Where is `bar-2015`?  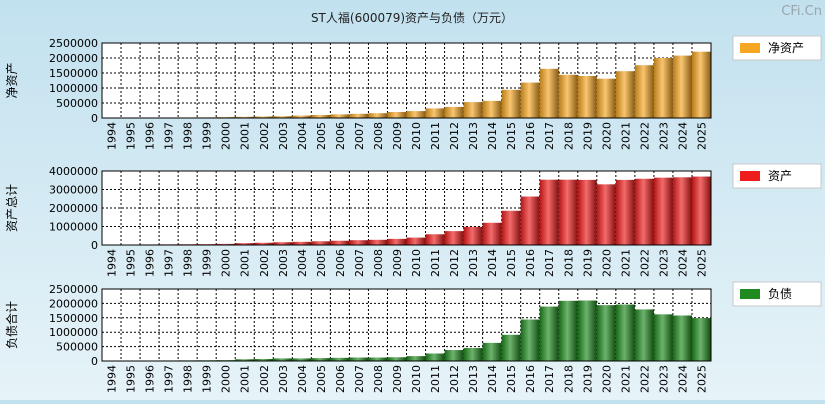
bar-2015 is located at coordinates (511, 228).